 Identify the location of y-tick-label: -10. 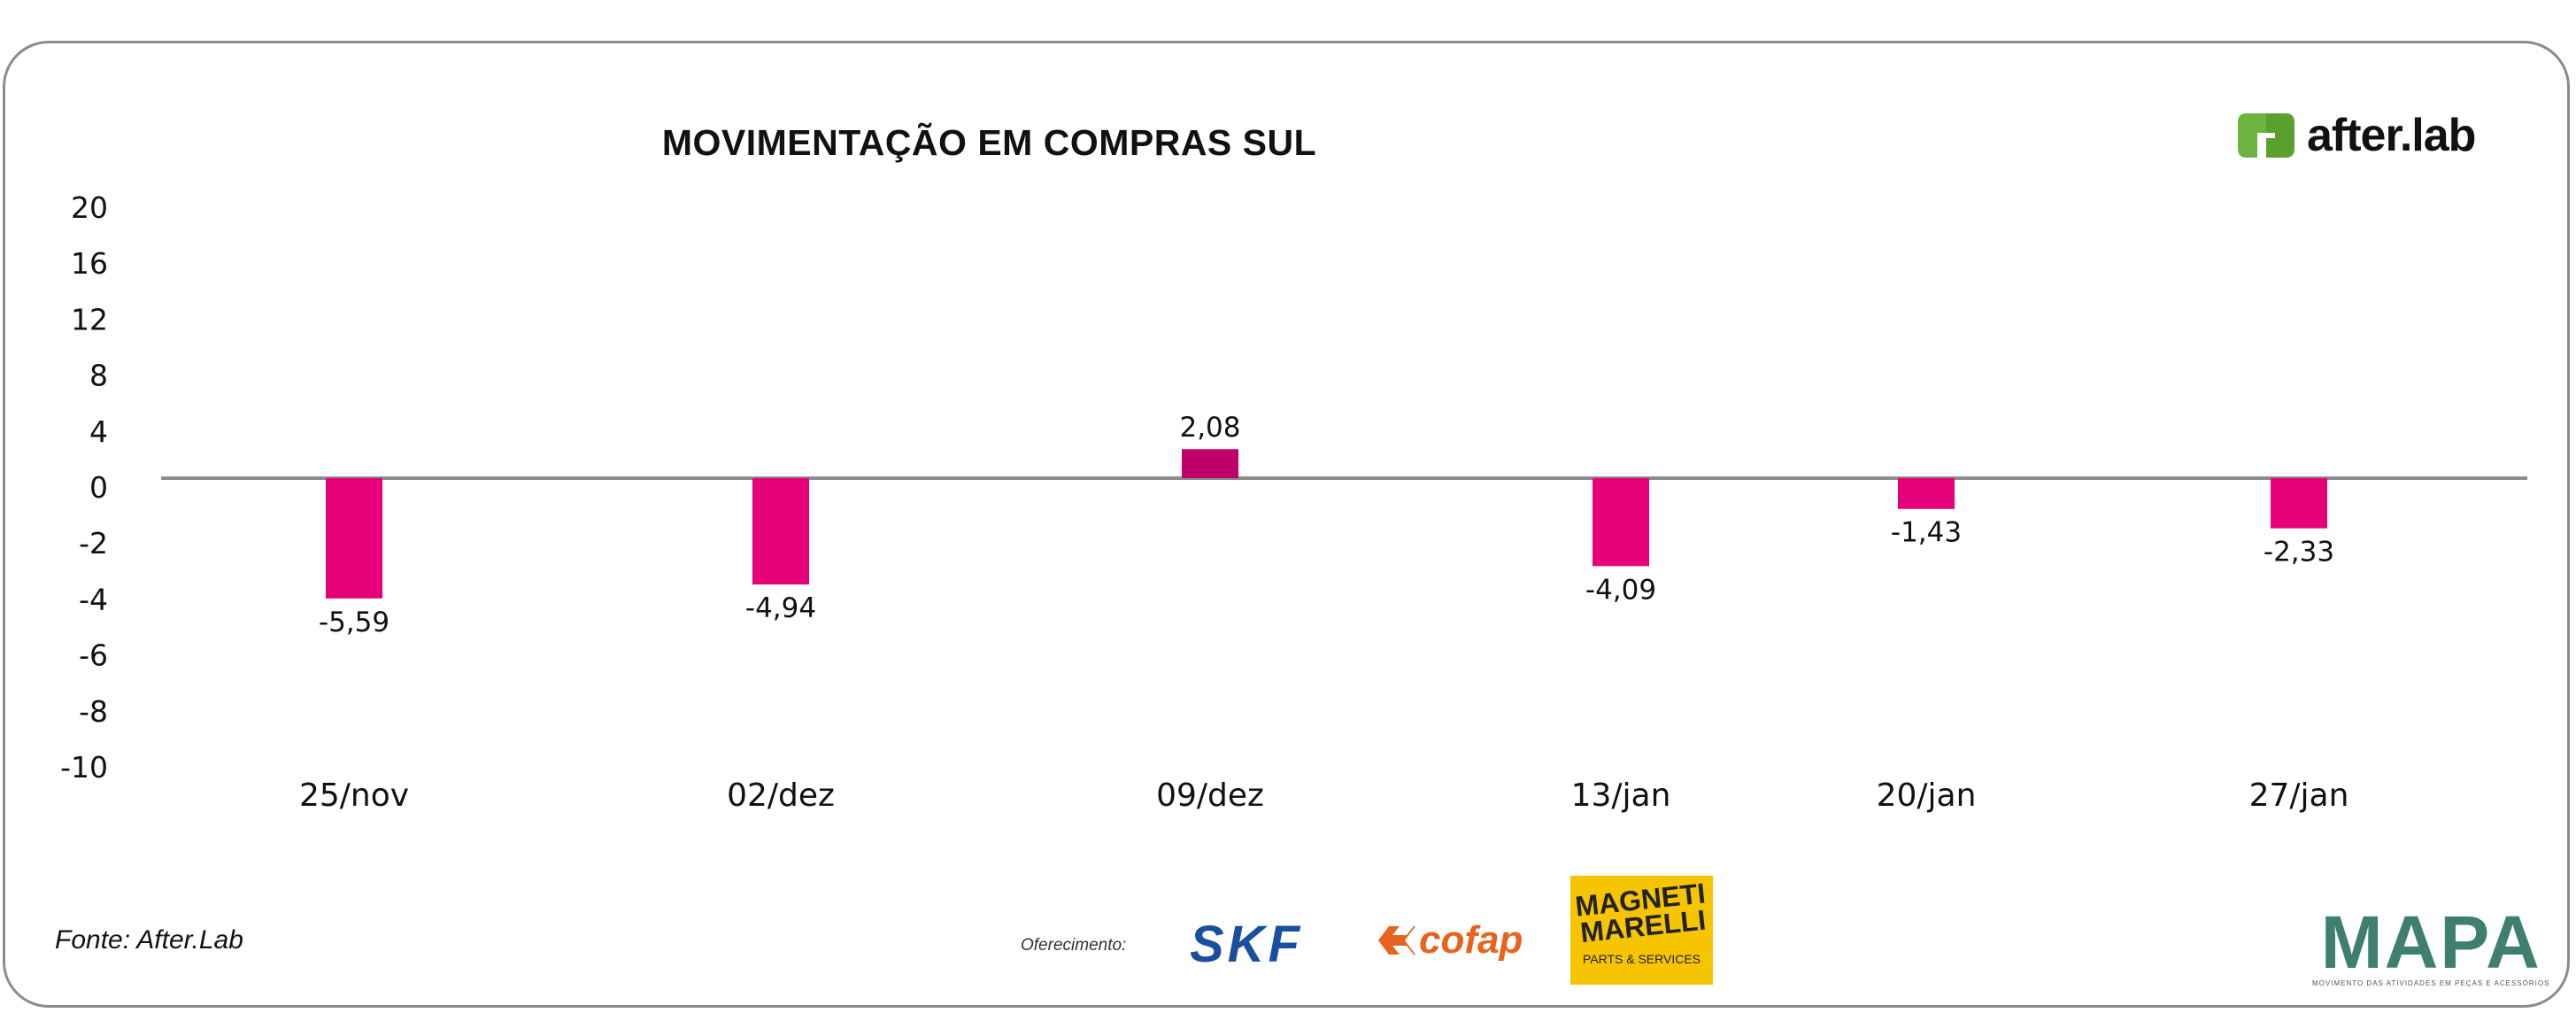
(84, 768).